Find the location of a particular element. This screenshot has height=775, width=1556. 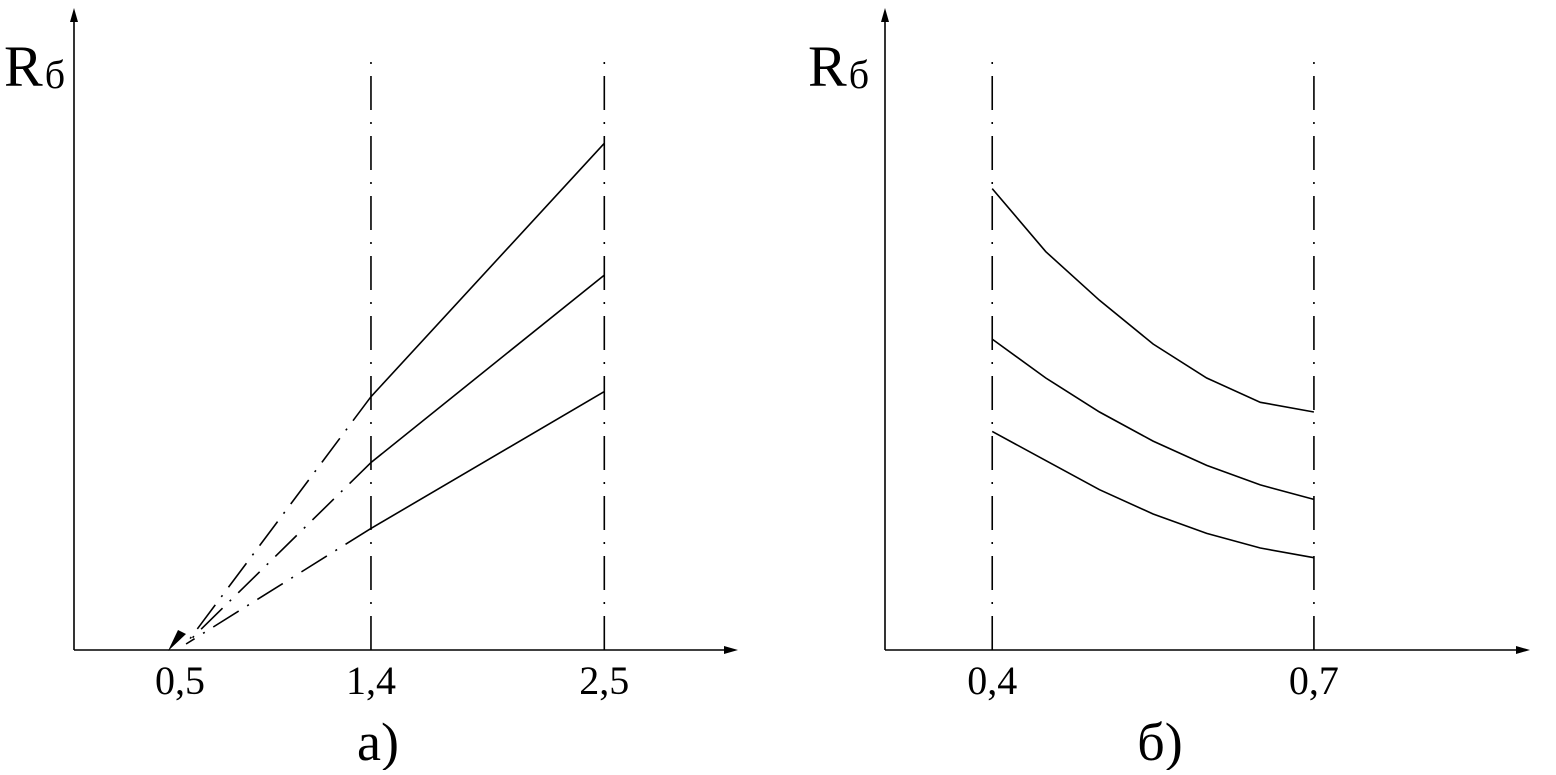

panel-a-x-tick-label-2: 1,4 is located at coordinates (371, 680).